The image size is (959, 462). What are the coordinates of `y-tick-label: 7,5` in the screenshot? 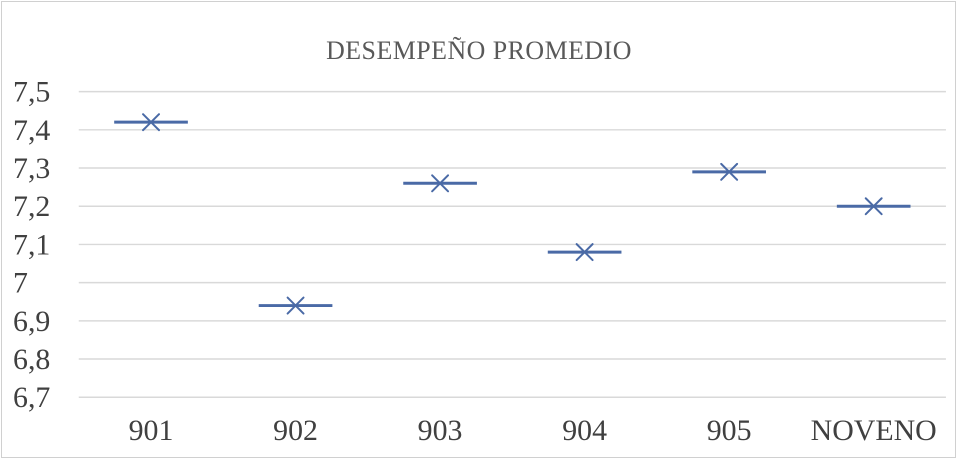 It's located at (31, 92).